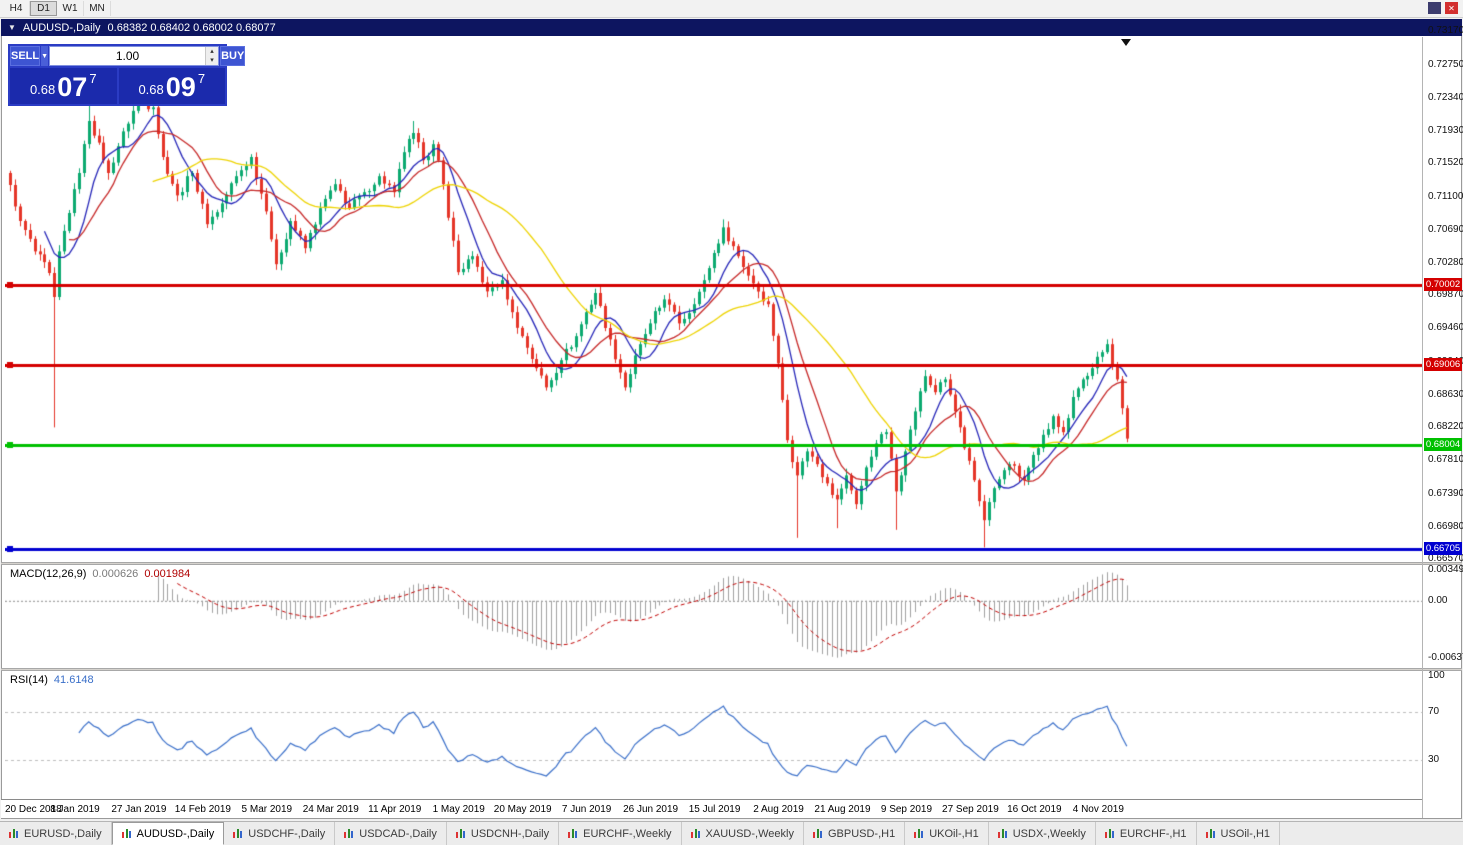 The image size is (1463, 845). I want to click on bid-price: 0.68 07 7, so click(63, 86).